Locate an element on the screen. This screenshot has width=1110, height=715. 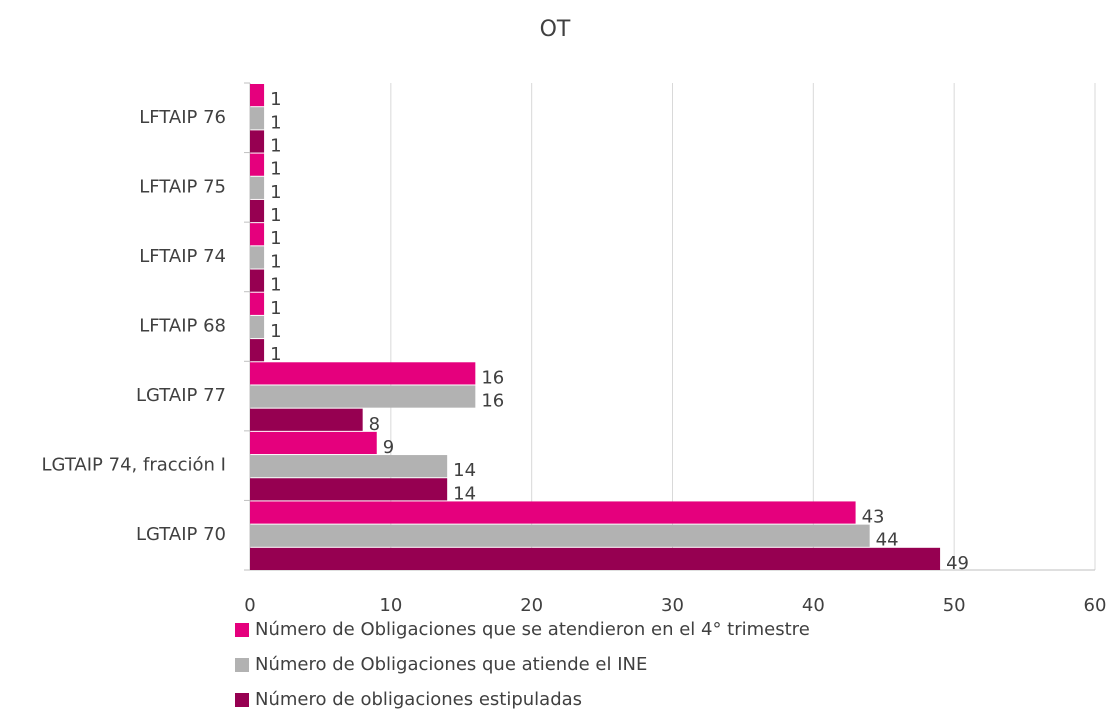
x-tick-label: 50 is located at coordinates (954, 605).